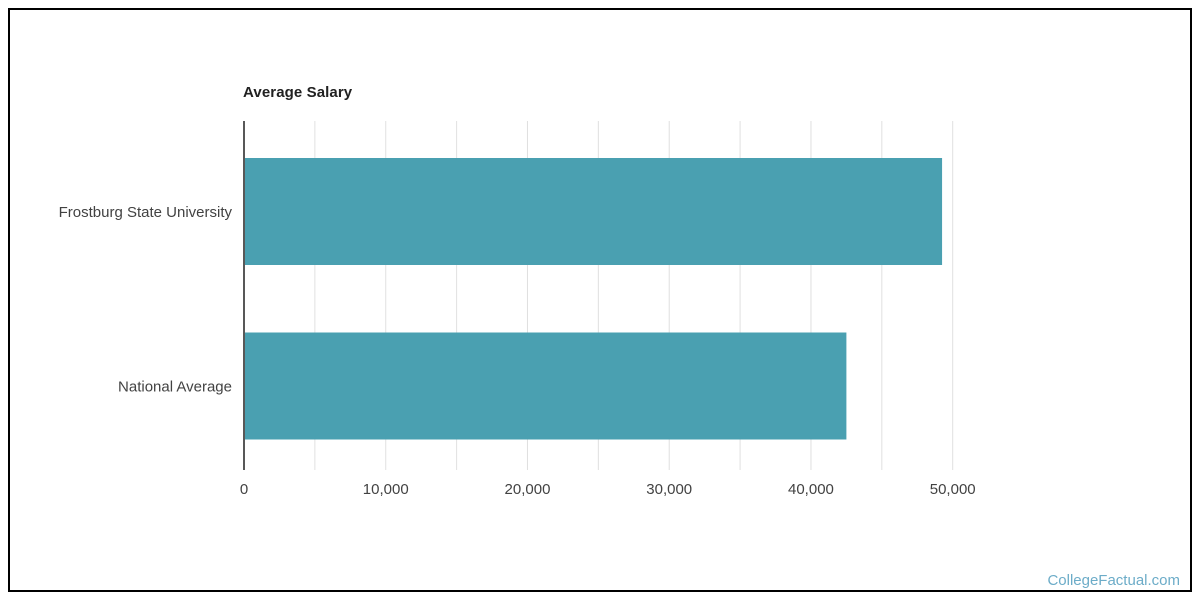  Describe the element at coordinates (146, 212) in the screenshot. I see `category-label: Frostburg State University` at that location.